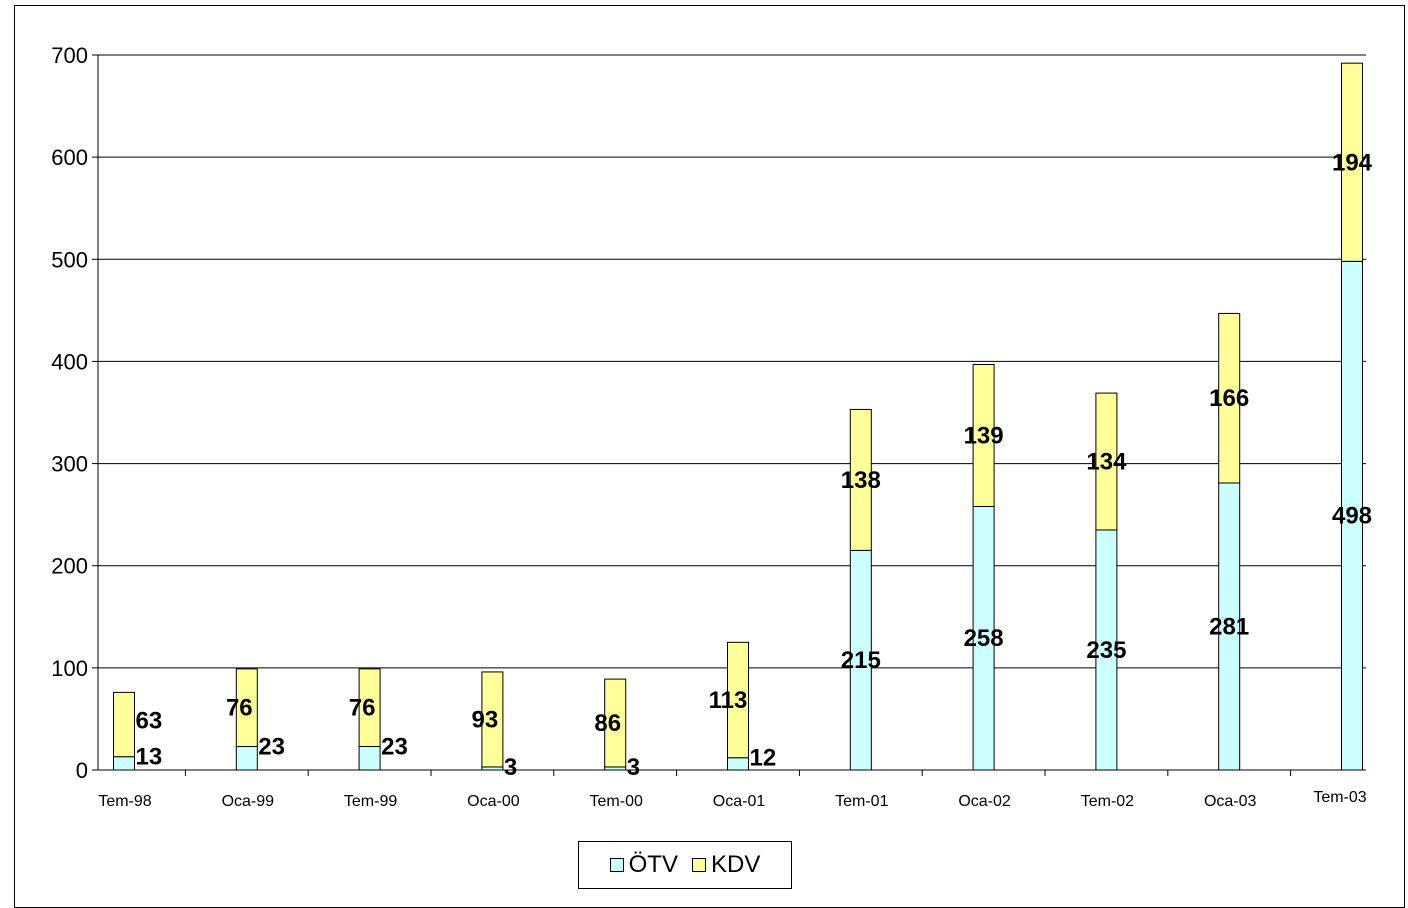 This screenshot has width=1408, height=908. What do you see at coordinates (149, 720) in the screenshot?
I see `data-label-kdv: 63` at bounding box center [149, 720].